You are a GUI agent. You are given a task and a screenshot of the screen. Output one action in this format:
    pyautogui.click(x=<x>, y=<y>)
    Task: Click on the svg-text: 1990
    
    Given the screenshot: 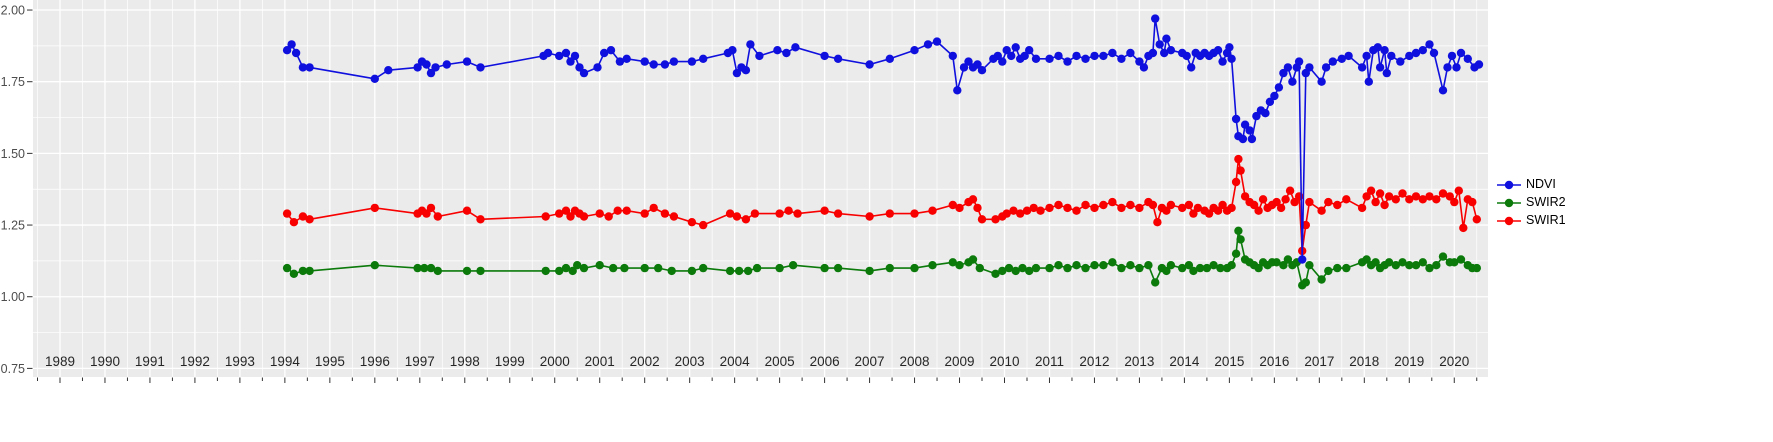 What is the action you would take?
    pyautogui.click(x=105, y=361)
    